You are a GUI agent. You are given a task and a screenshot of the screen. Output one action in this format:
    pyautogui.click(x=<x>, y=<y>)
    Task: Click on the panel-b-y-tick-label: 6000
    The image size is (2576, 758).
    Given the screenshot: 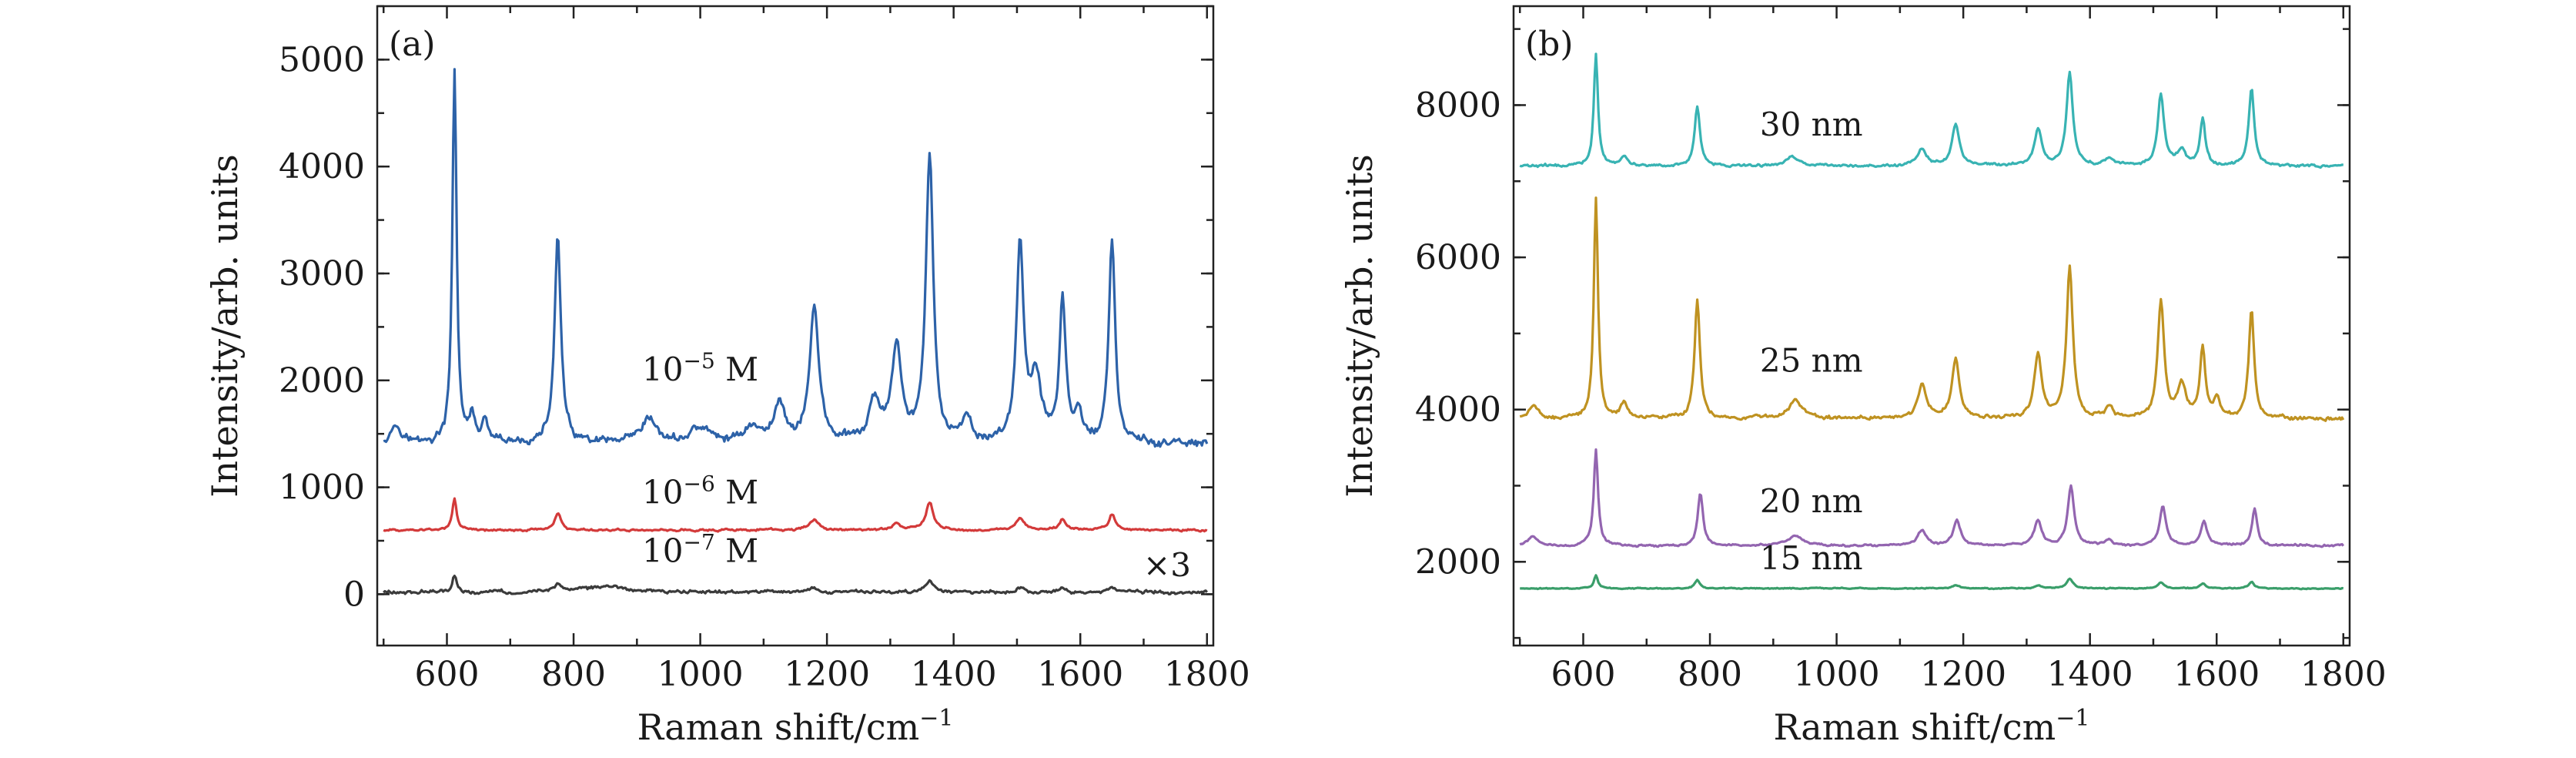 What is the action you would take?
    pyautogui.click(x=1458, y=258)
    